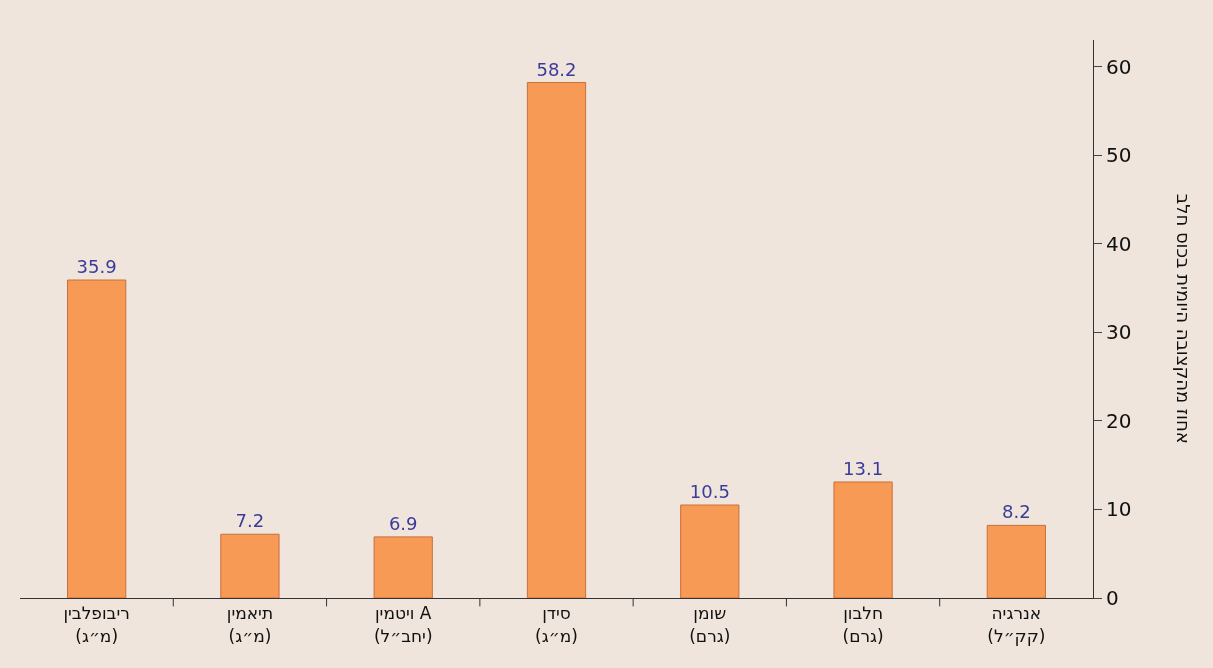 The height and width of the screenshot is (668, 1213). What do you see at coordinates (863, 468) in the screenshot?
I see `data-label: 13.1` at bounding box center [863, 468].